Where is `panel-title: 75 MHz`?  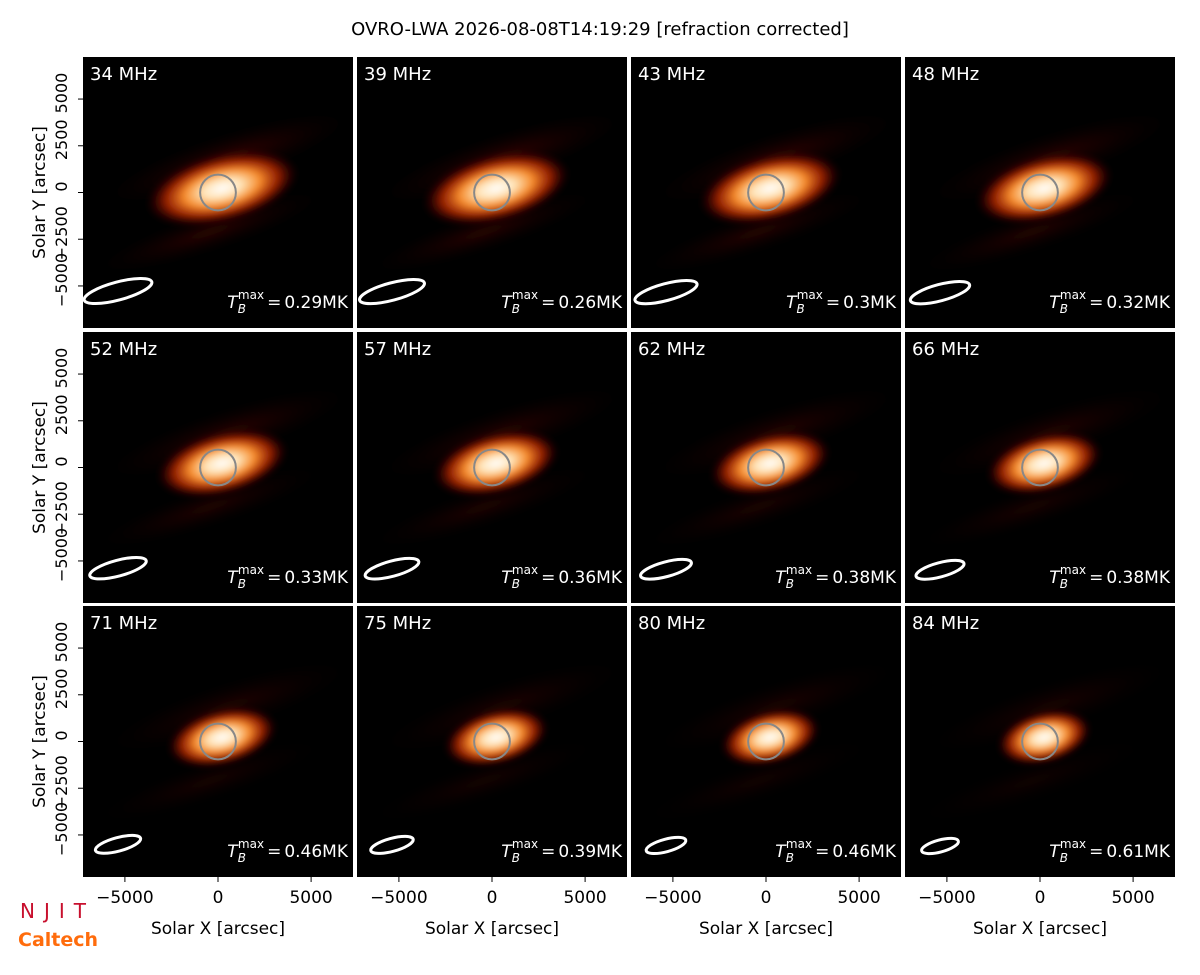 panel-title: 75 MHz is located at coordinates (397, 623).